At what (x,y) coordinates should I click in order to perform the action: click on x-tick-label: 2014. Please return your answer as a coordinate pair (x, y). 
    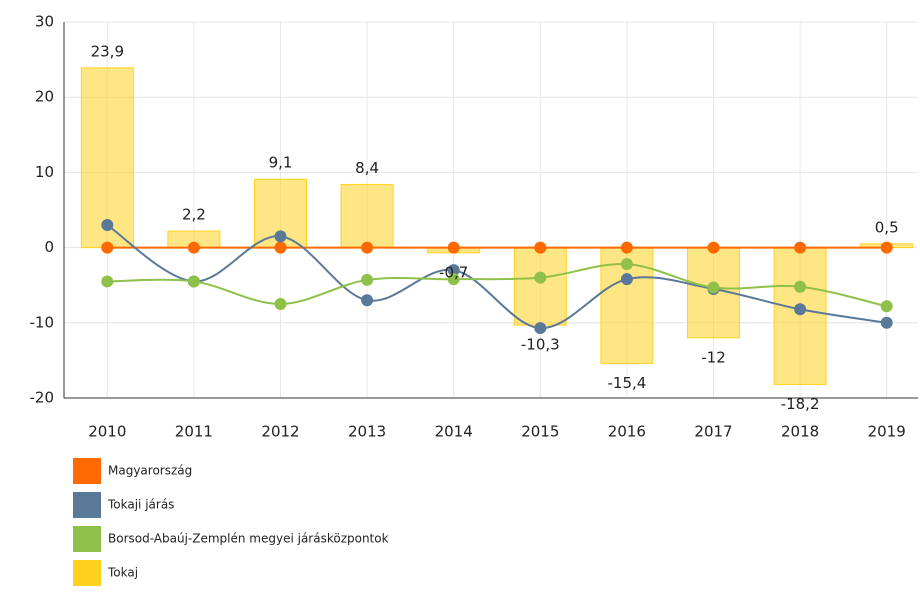
    Looking at the image, I should click on (454, 432).